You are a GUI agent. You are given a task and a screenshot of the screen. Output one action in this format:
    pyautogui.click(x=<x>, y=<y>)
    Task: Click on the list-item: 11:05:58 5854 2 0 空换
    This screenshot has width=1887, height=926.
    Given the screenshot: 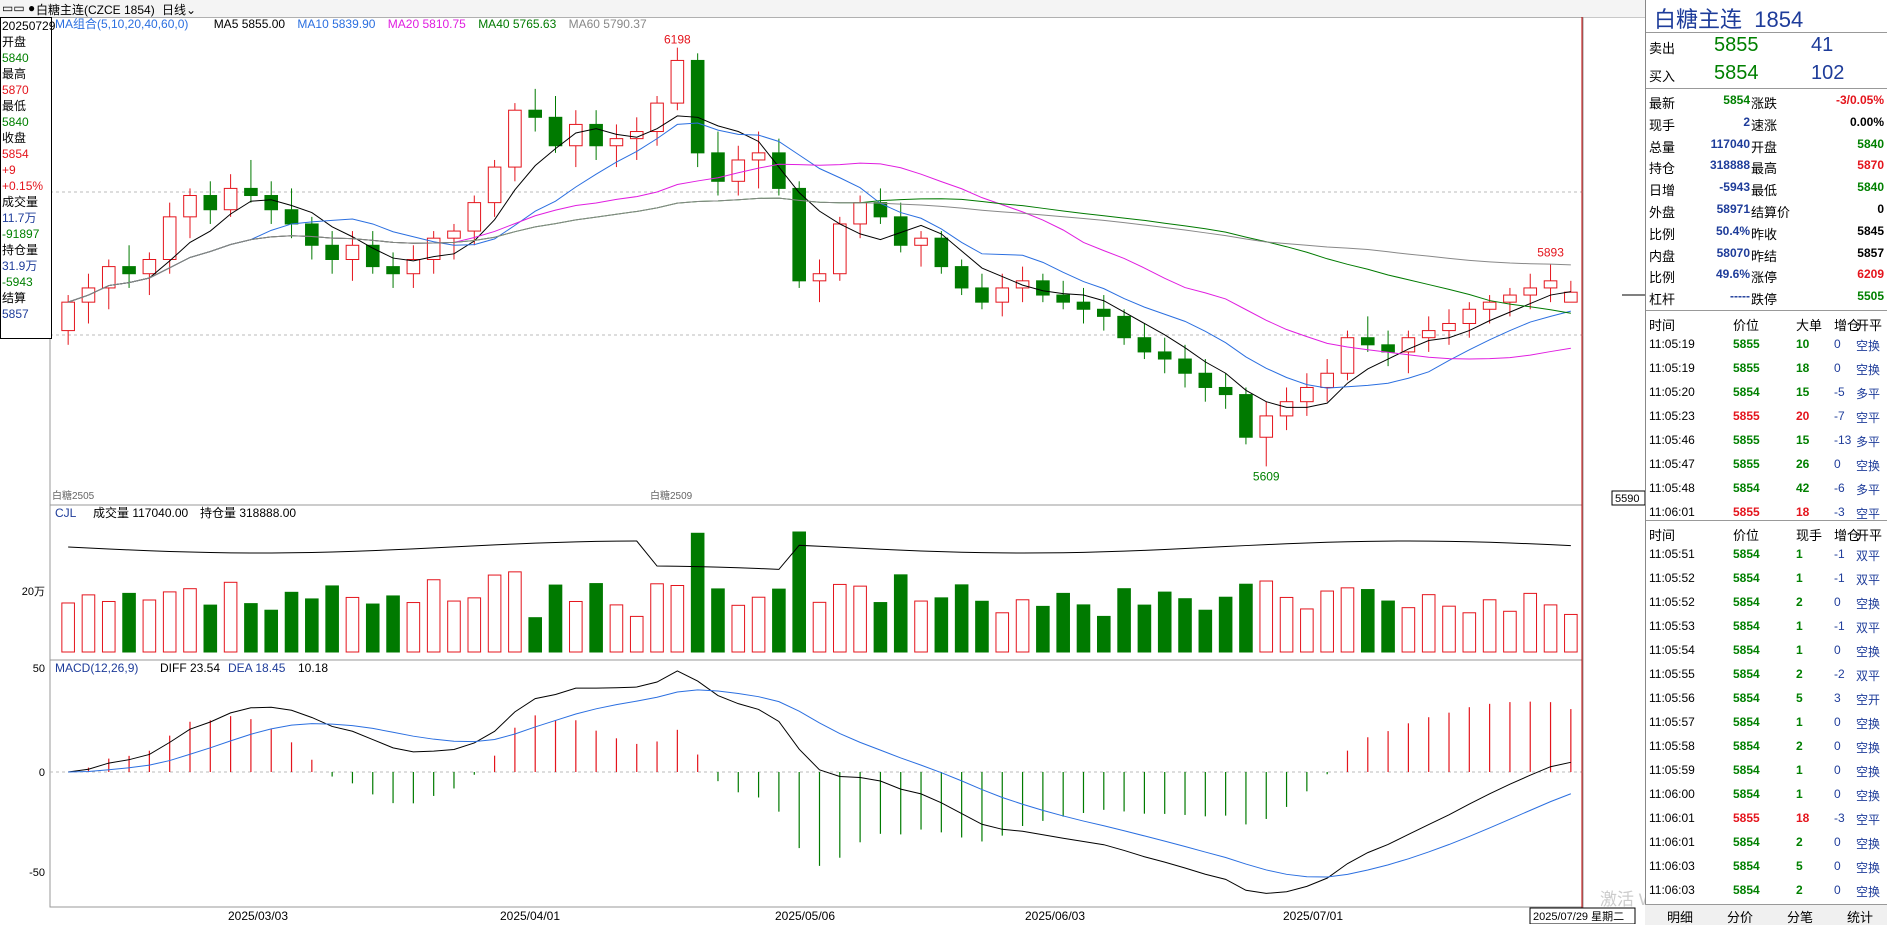 What is the action you would take?
    pyautogui.click(x=1766, y=747)
    